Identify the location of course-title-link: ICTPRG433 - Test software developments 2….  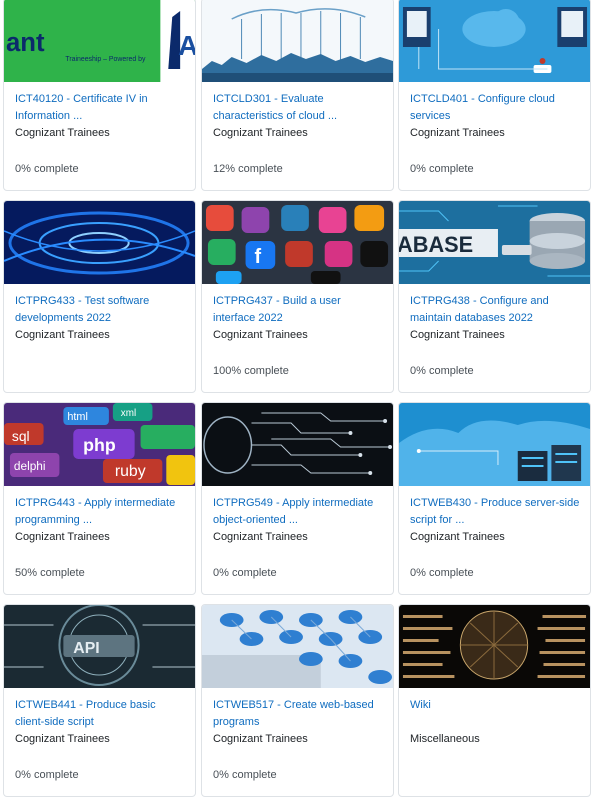
(82, 309).